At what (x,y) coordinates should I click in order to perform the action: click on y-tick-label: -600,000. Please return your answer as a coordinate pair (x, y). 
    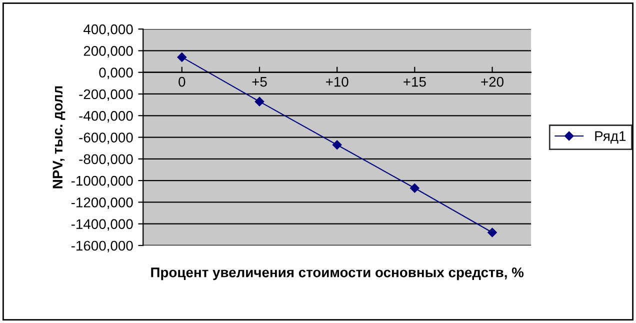
    Looking at the image, I should click on (106, 138).